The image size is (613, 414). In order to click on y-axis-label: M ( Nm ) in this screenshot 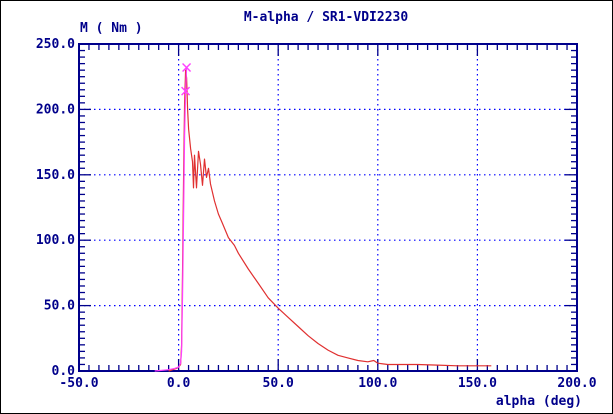, I will do `click(111, 28)`.